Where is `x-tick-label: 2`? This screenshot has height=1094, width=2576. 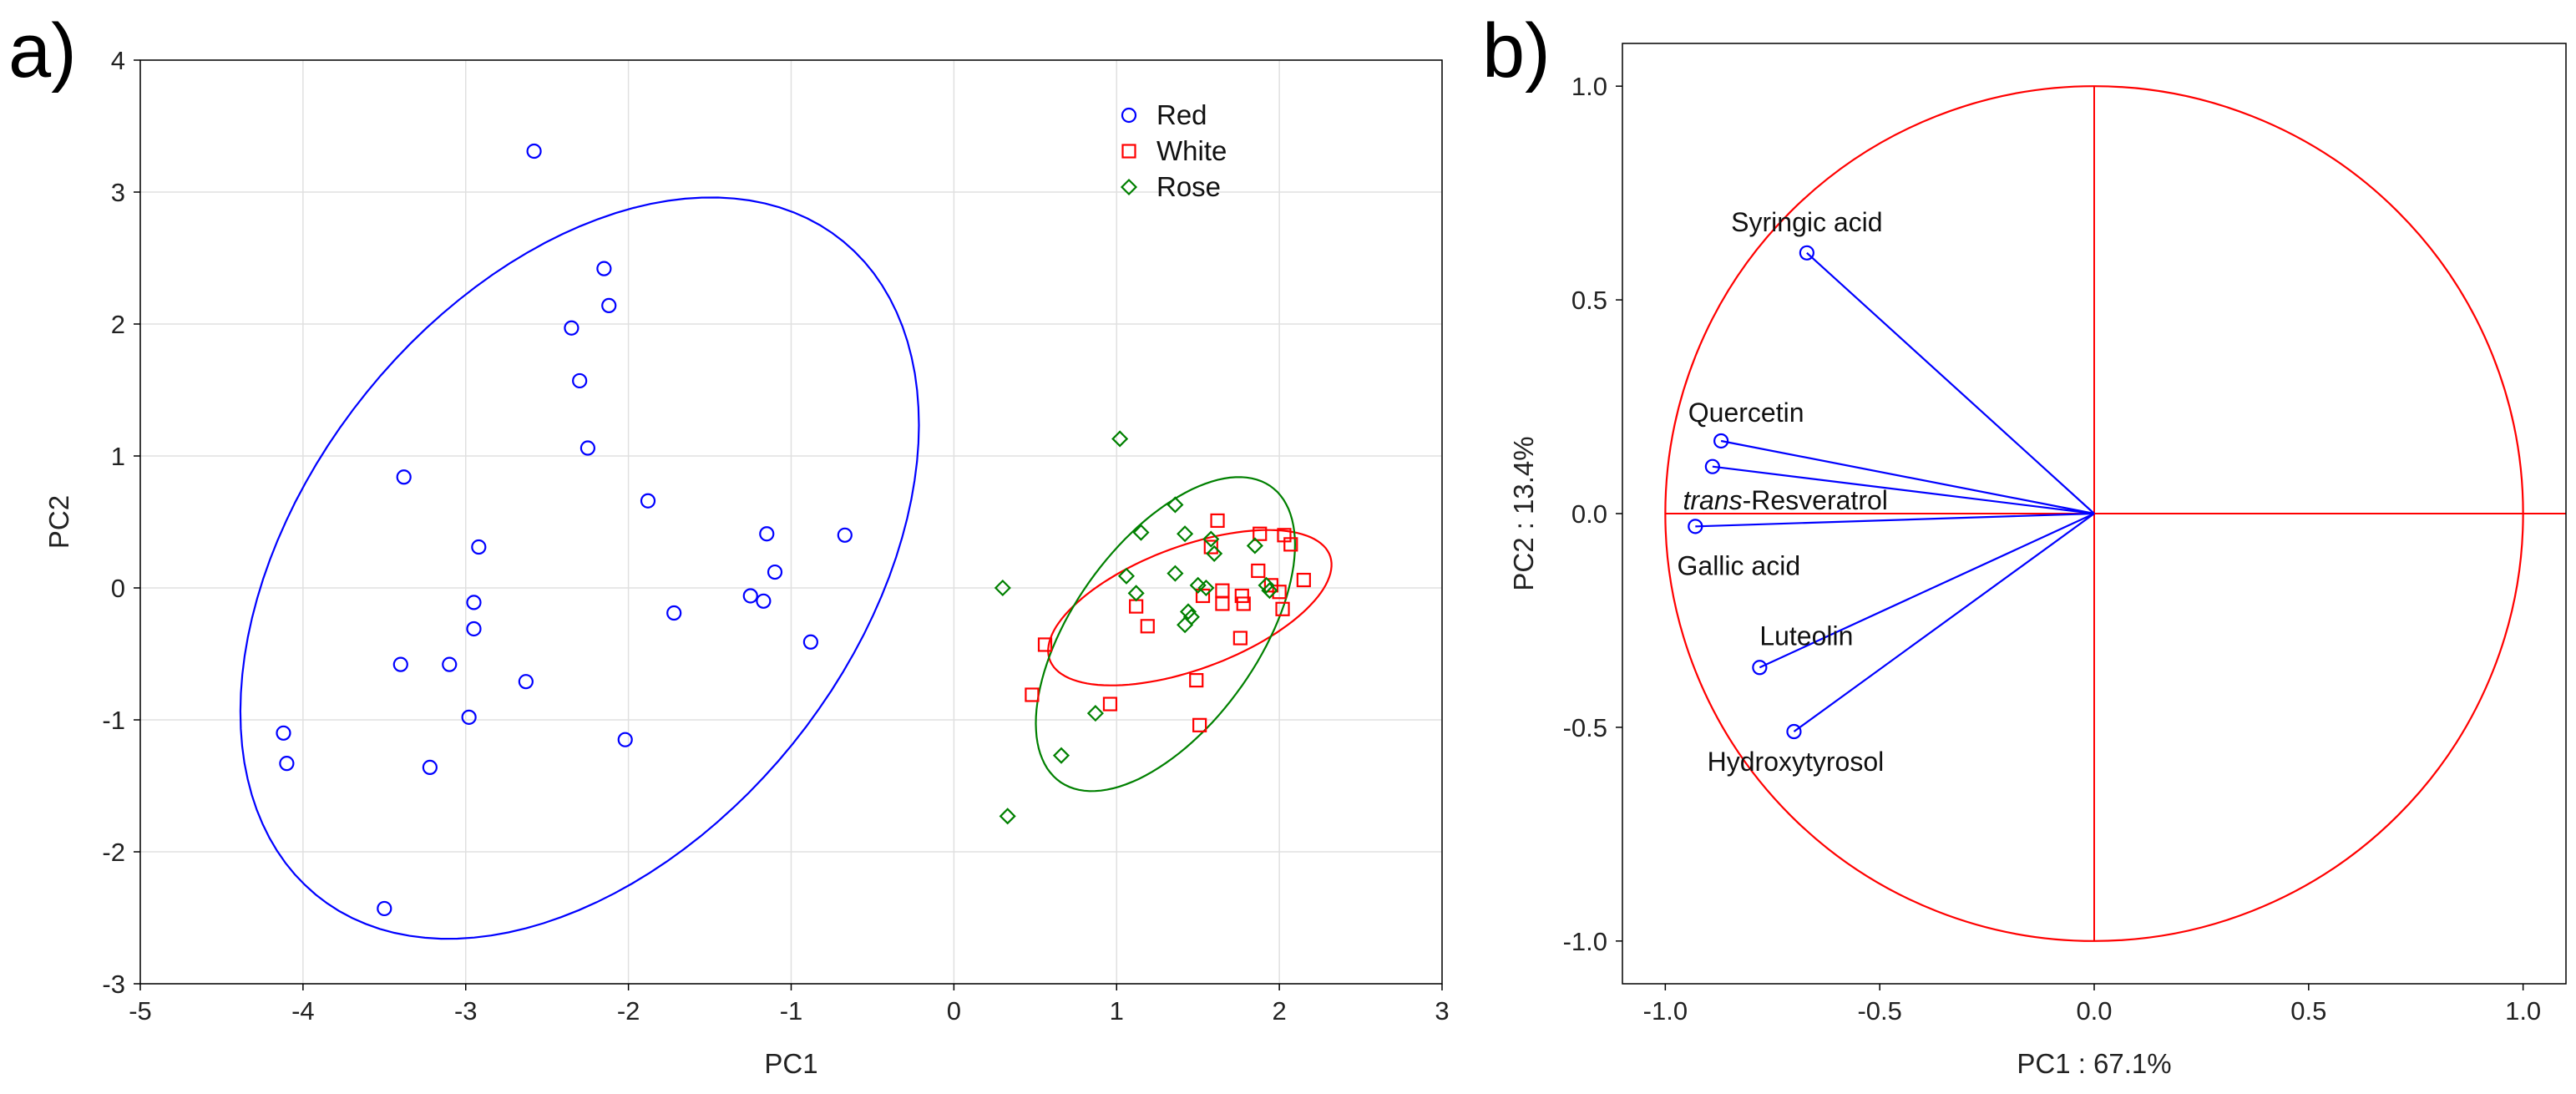 x-tick-label: 2 is located at coordinates (1280, 1011).